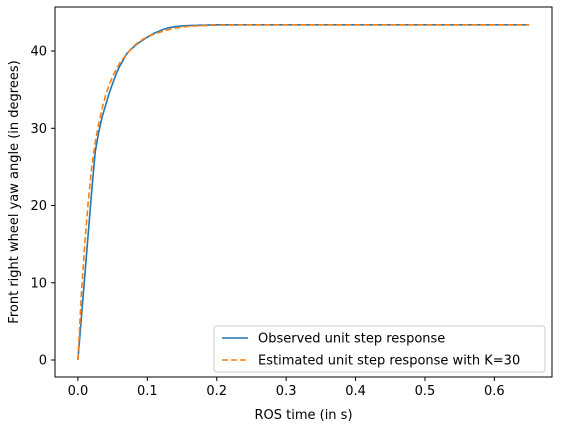 The width and height of the screenshot is (564, 428). I want to click on x-tick-label: 0.6, so click(494, 391).